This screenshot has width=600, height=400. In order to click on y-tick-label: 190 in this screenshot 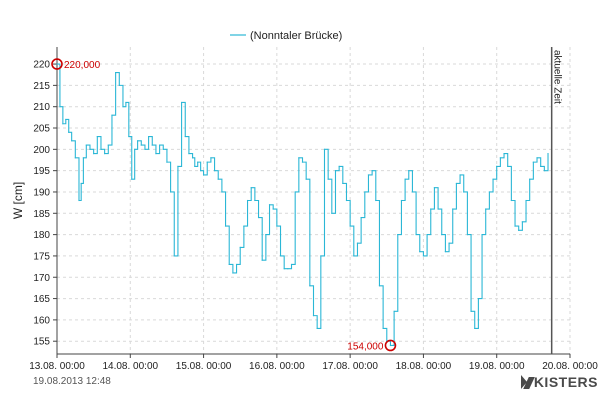, I will do `click(41, 192)`.